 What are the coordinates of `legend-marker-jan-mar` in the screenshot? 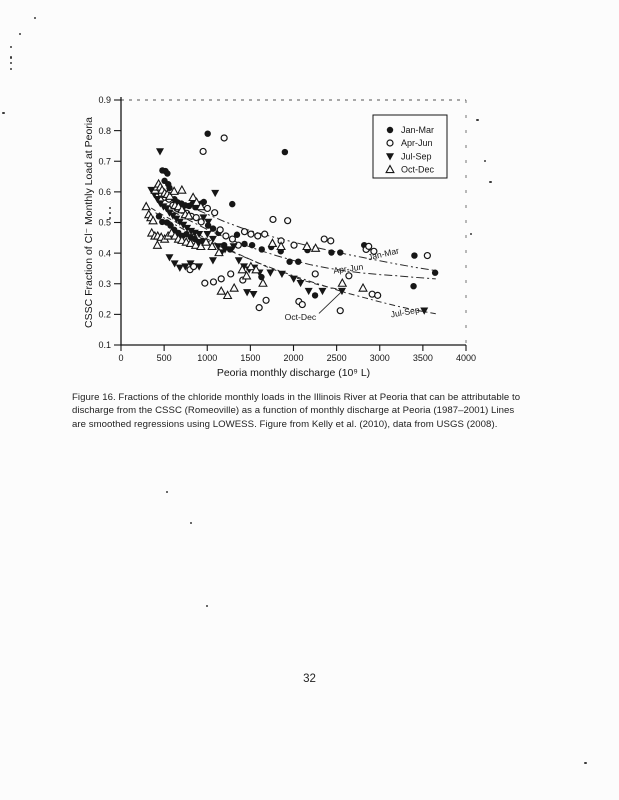 It's located at (390, 130).